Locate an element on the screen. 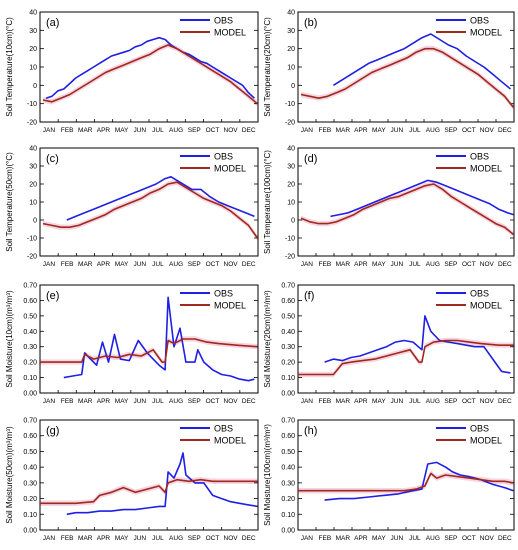 This screenshot has height=550, width=518. y-tick-label: 0.00 is located at coordinates (288, 531).